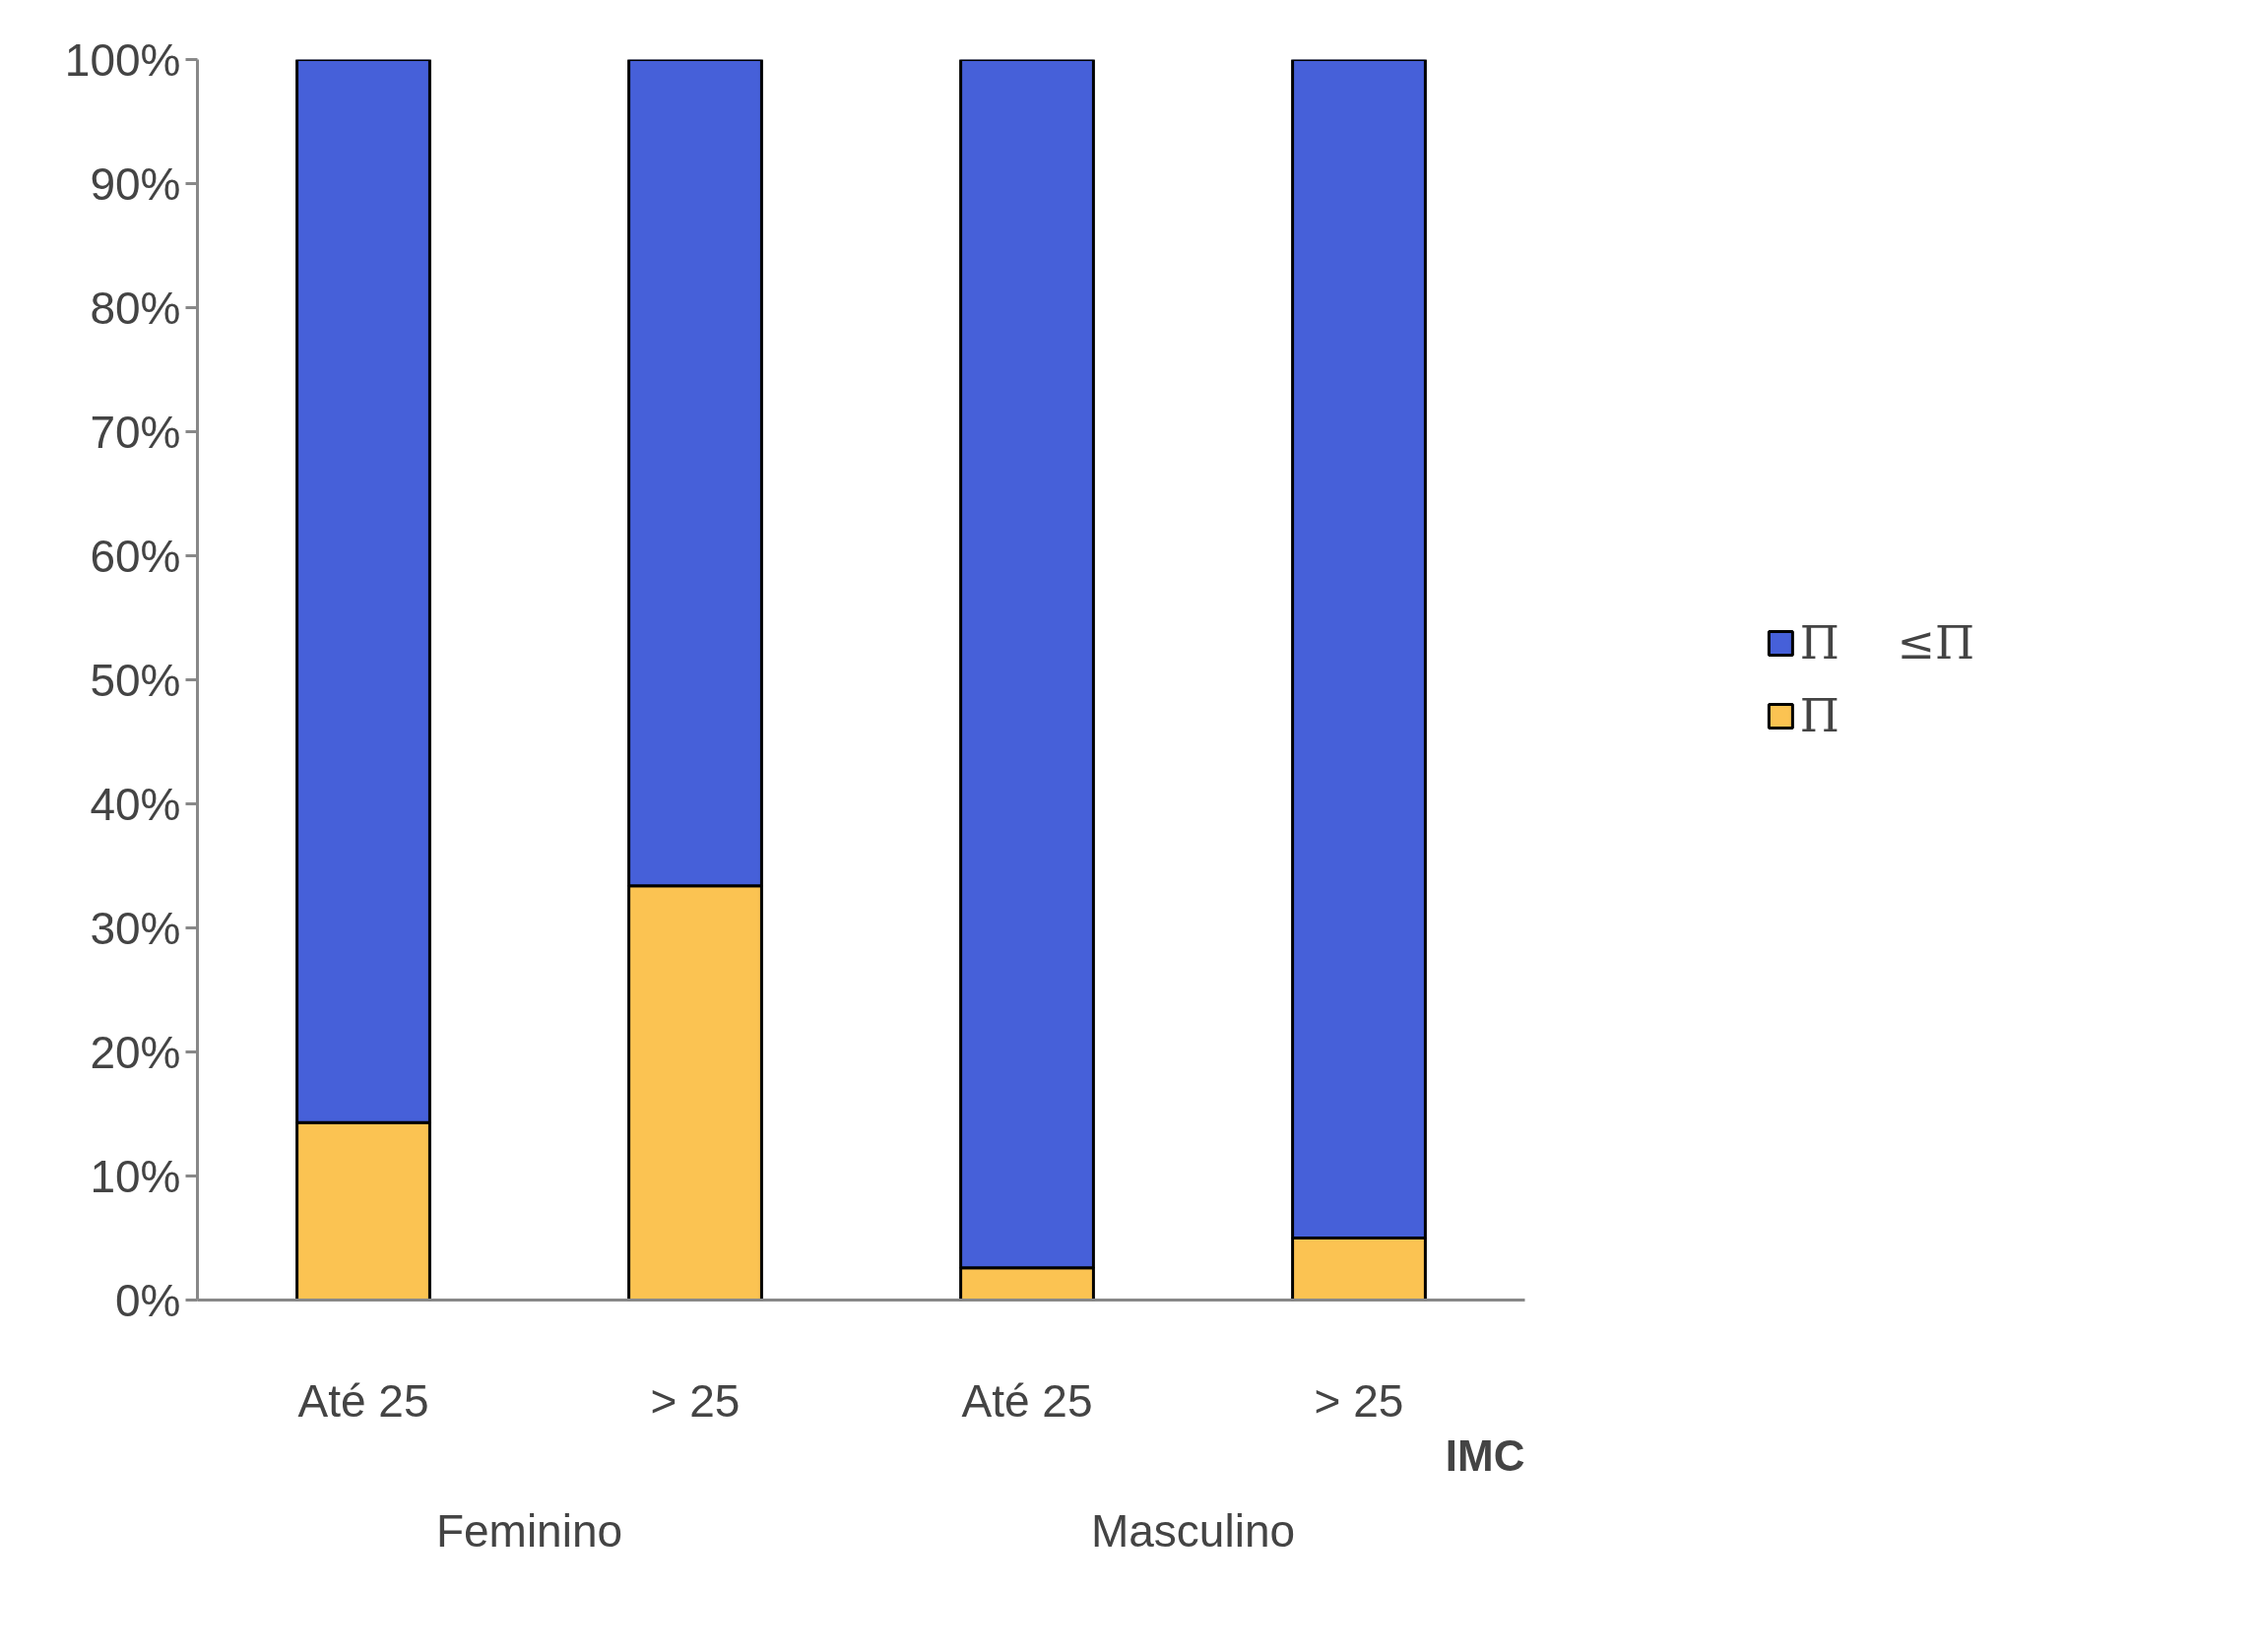 The image size is (2259, 1652). What do you see at coordinates (529, 1531) in the screenshot?
I see `text: Feminino` at bounding box center [529, 1531].